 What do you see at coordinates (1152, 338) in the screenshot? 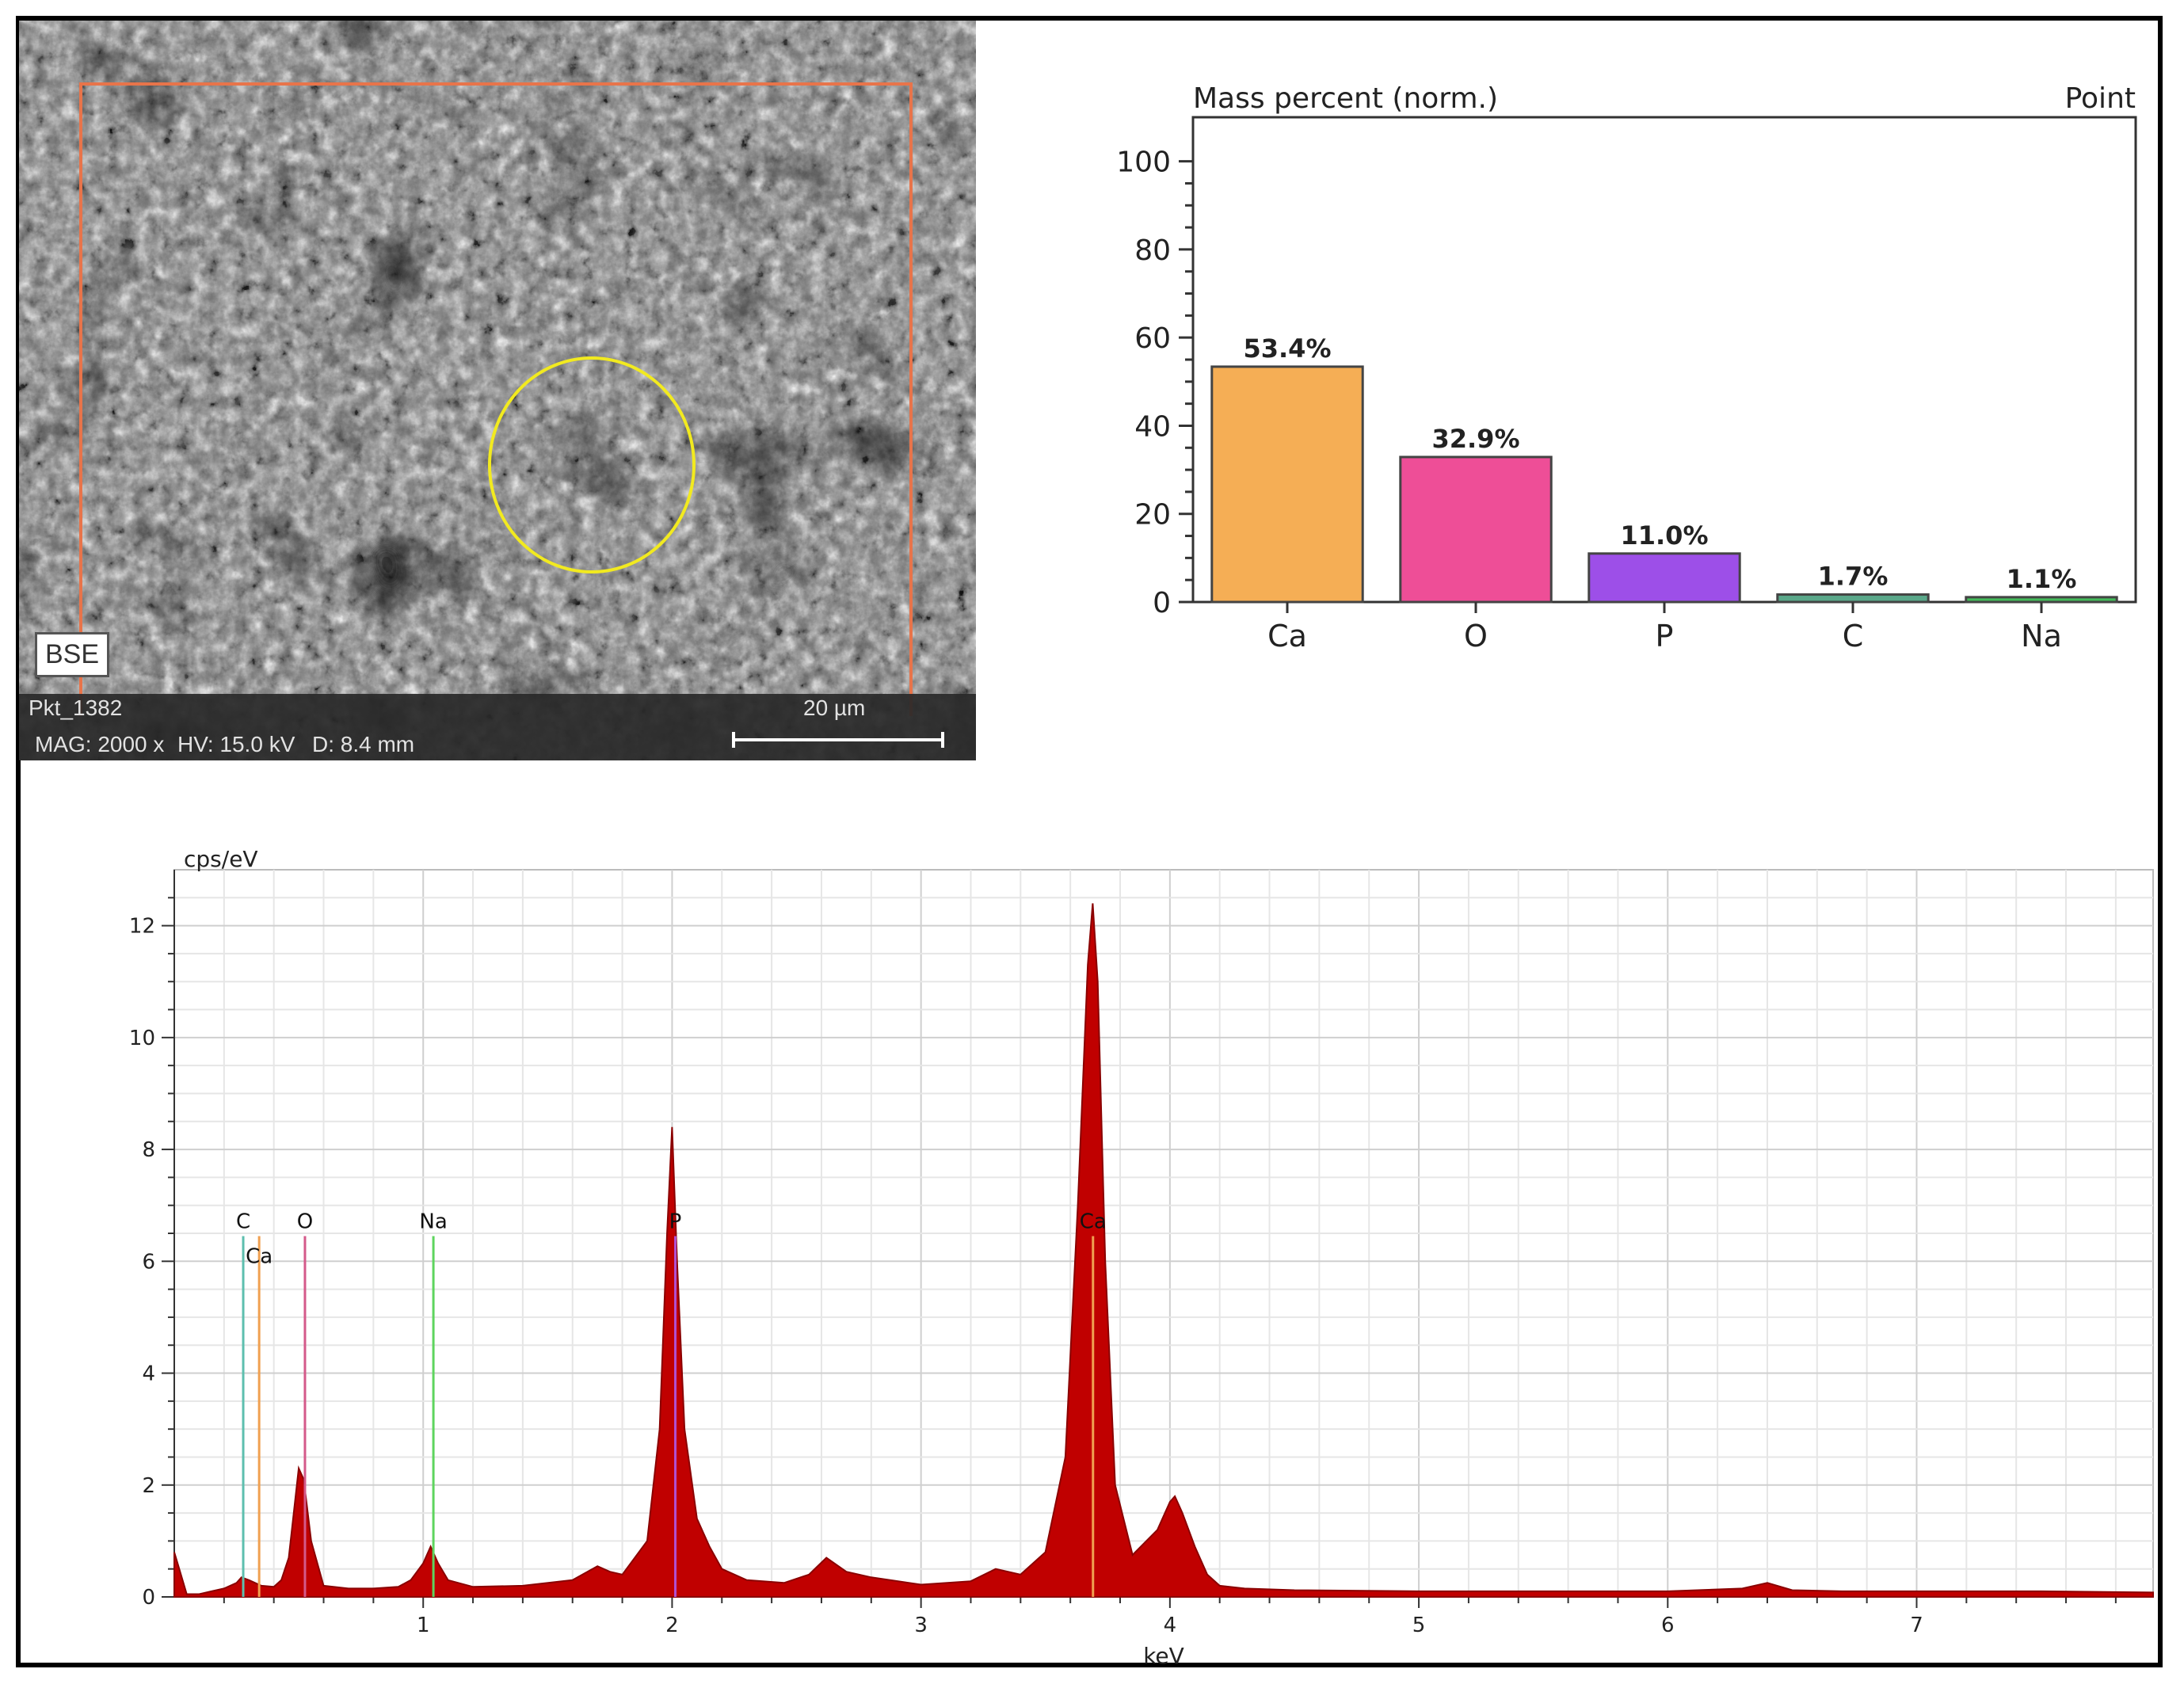
I see `y-tick-label: 60` at bounding box center [1152, 338].